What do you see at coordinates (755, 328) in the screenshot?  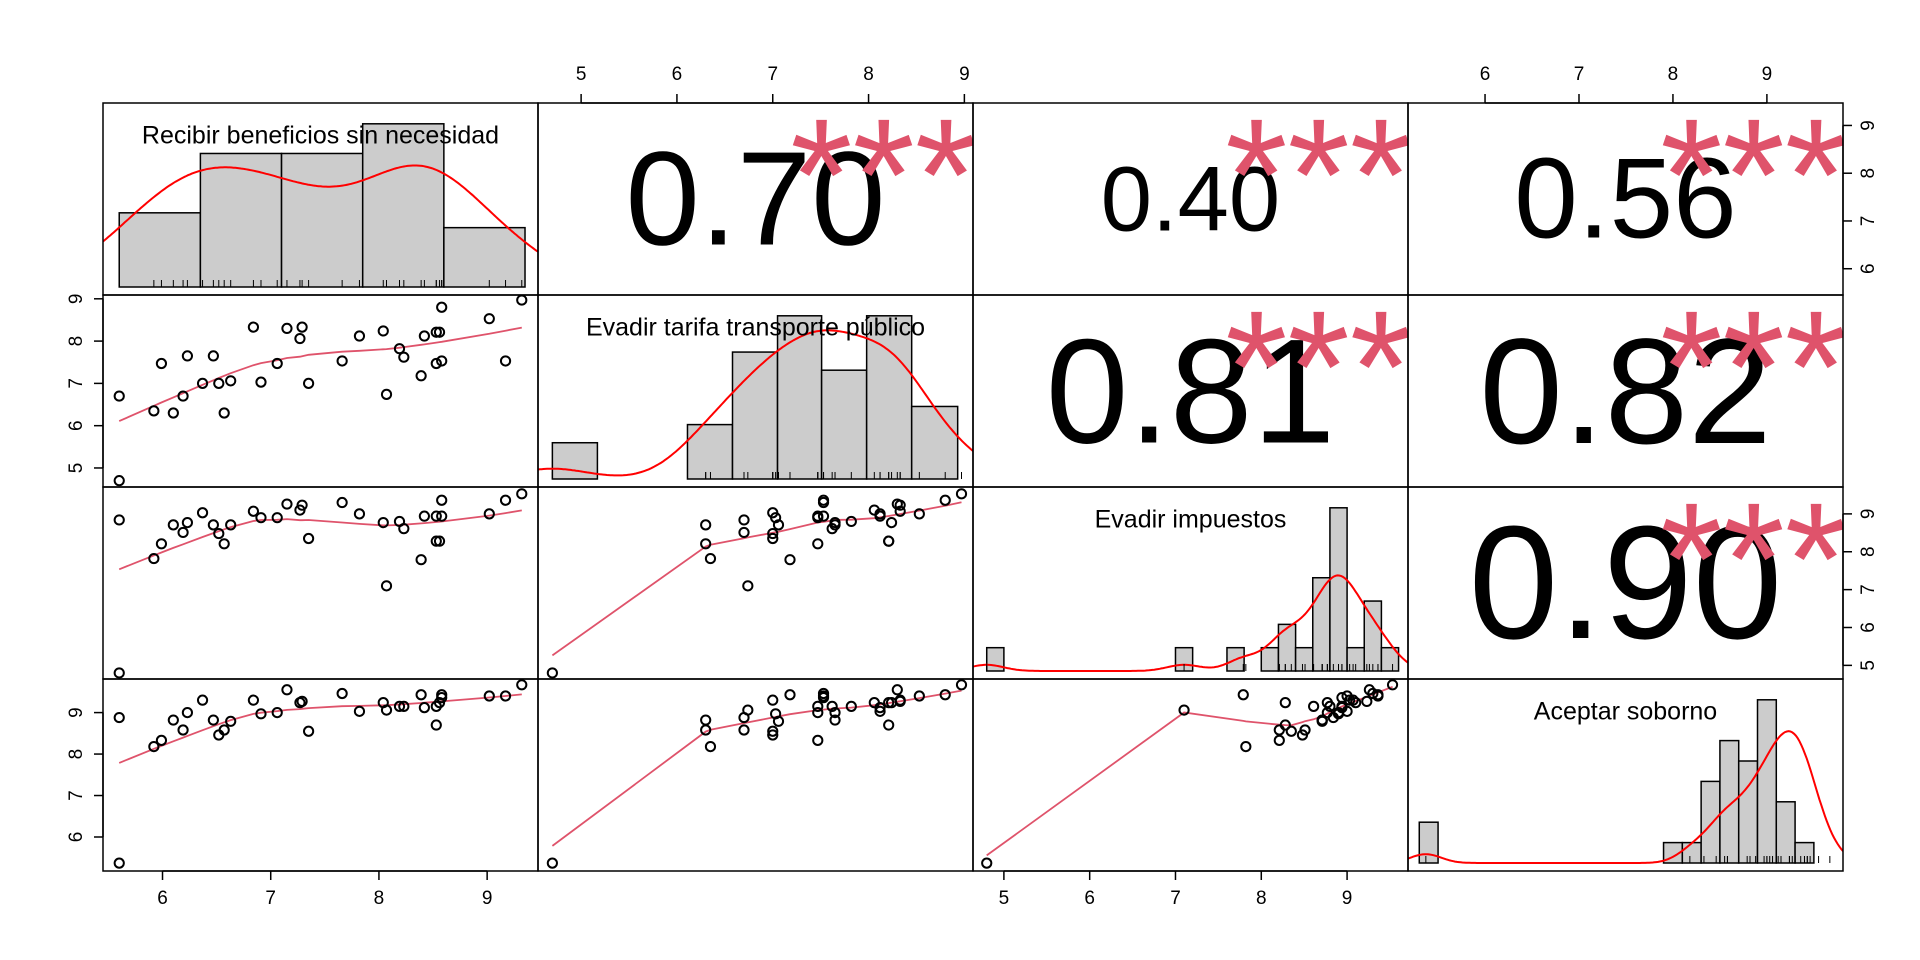 I see `variable-name: Evadir tarifa transporte público` at bounding box center [755, 328].